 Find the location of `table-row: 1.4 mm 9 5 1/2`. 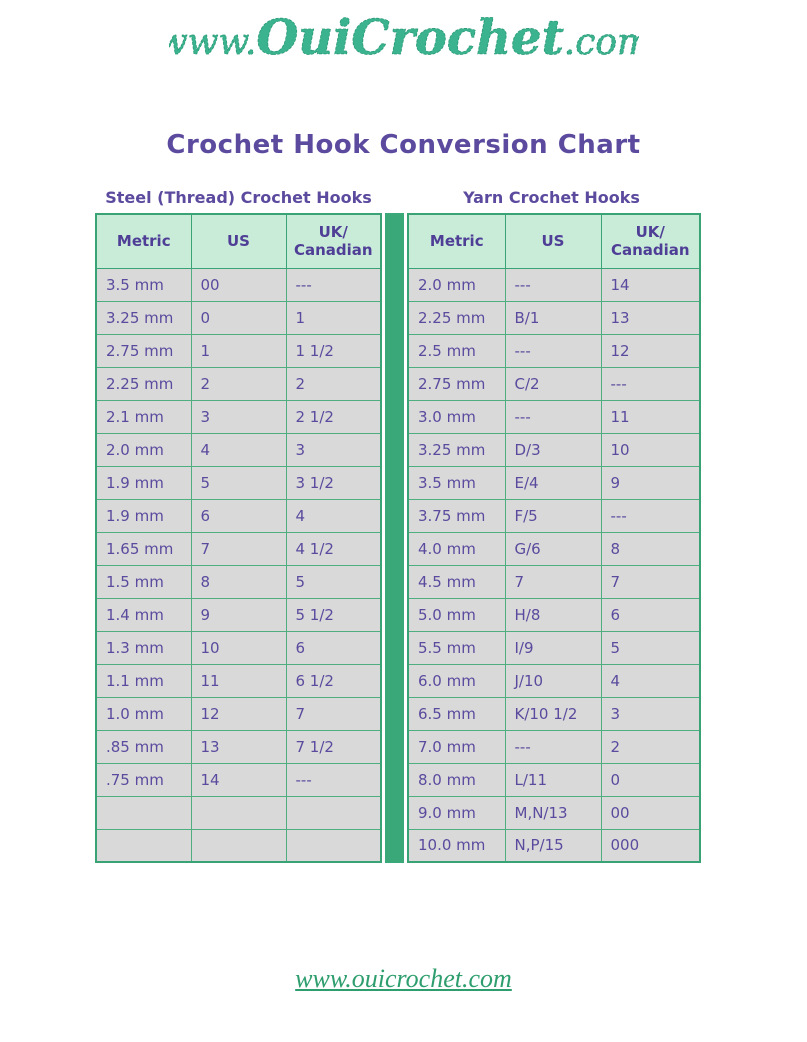

table-row: 1.4 mm 9 5 1/2 is located at coordinates (238, 614).